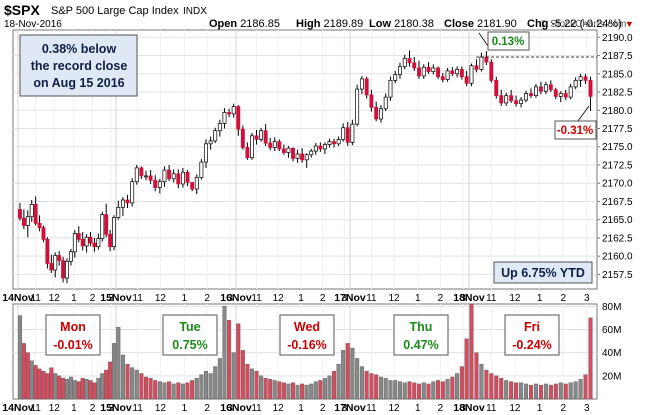 The image size is (650, 415). I want to click on x-tick-label: 15Nov, so click(116, 408).